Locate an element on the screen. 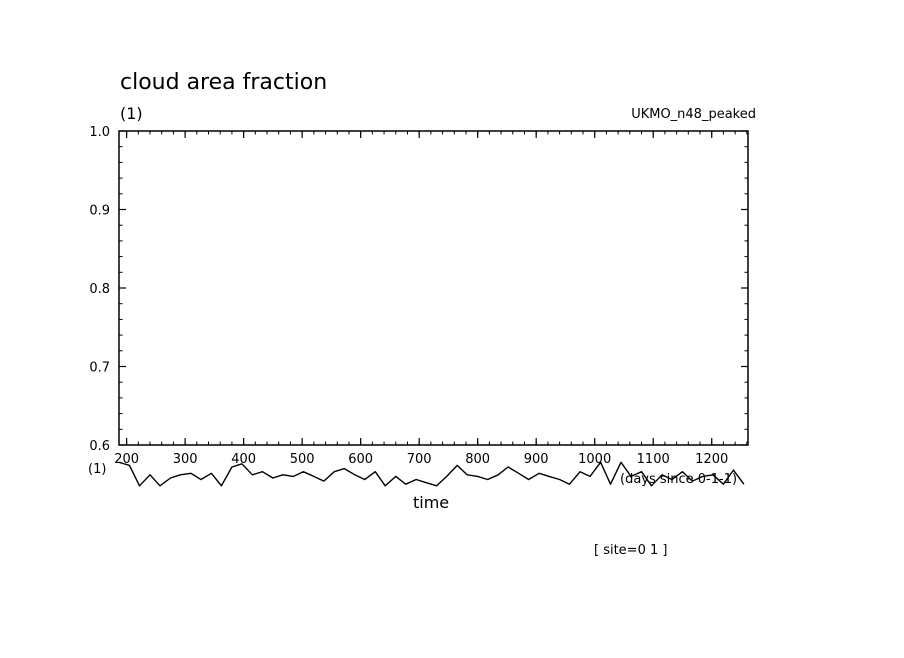  series-group is located at coordinates (431, 474).